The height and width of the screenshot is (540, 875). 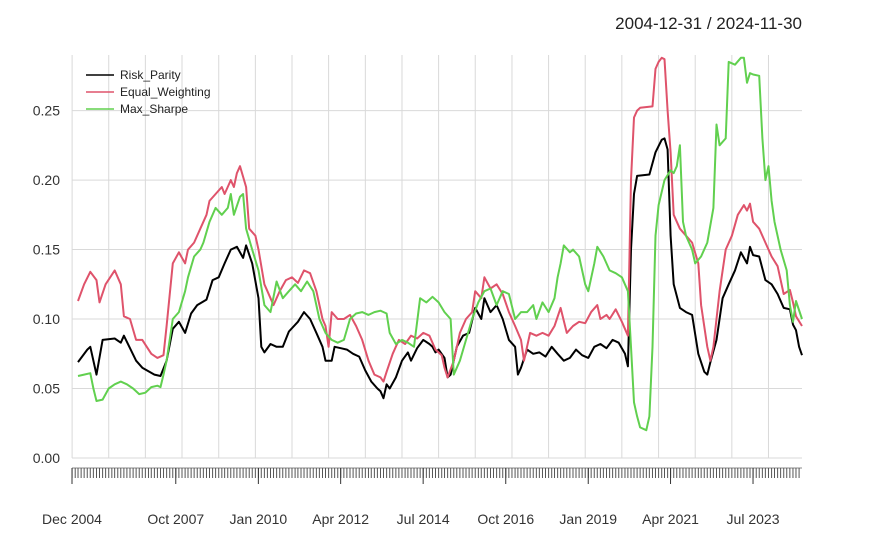 What do you see at coordinates (46, 180) in the screenshot?
I see `y-tick-label: 0.20` at bounding box center [46, 180].